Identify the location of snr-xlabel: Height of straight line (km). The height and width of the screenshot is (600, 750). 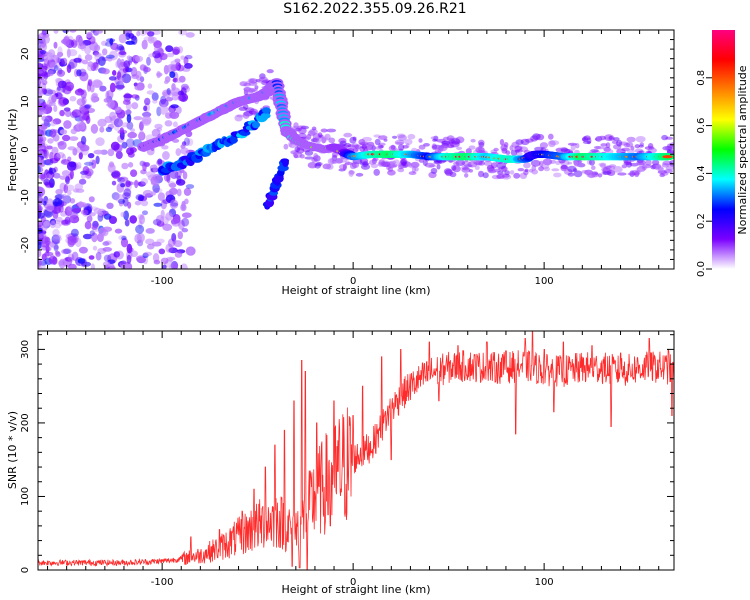
(355, 589).